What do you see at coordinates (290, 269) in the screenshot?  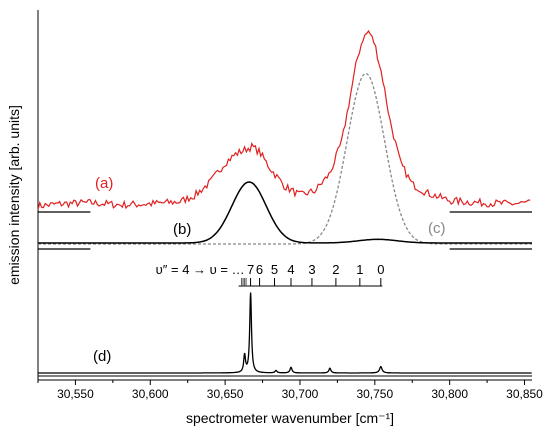 I see `ladder-level-label: 4` at bounding box center [290, 269].